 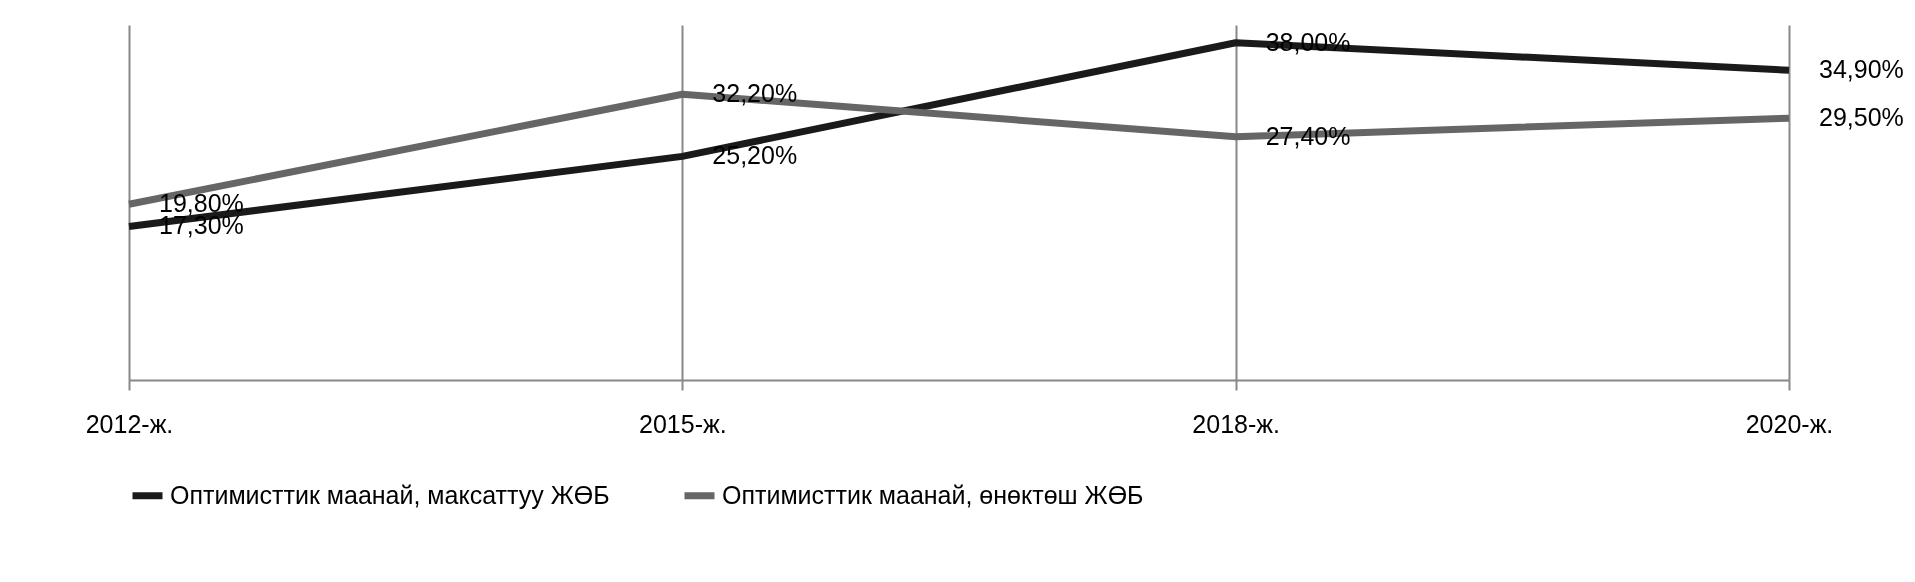 I want to click on x-tick-label: 2015-ж., so click(x=683, y=423).